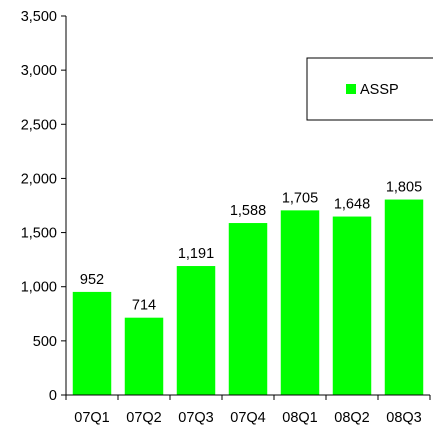 This screenshot has height=430, width=433. What do you see at coordinates (39, 71) in the screenshot?
I see `y-tick-label: 3,000` at bounding box center [39, 71].